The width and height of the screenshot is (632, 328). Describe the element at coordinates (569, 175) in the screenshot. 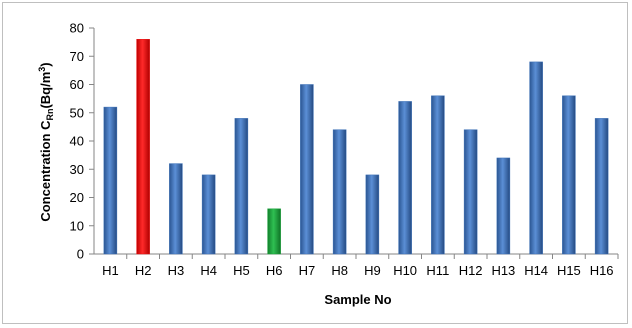

I see `bar-h15` at that location.